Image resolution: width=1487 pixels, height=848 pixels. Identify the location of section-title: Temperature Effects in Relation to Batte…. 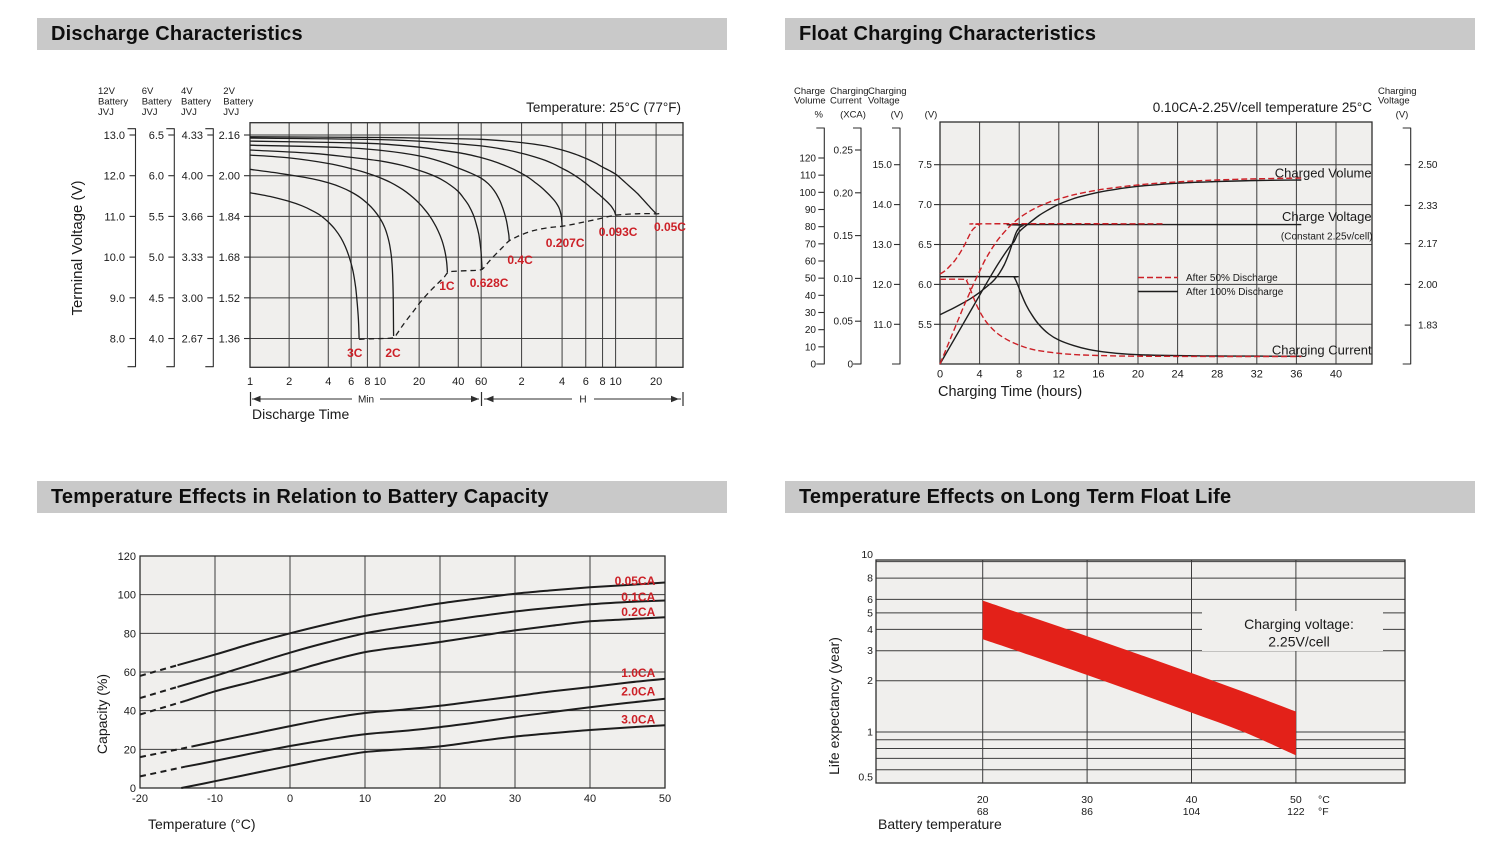
(300, 497).